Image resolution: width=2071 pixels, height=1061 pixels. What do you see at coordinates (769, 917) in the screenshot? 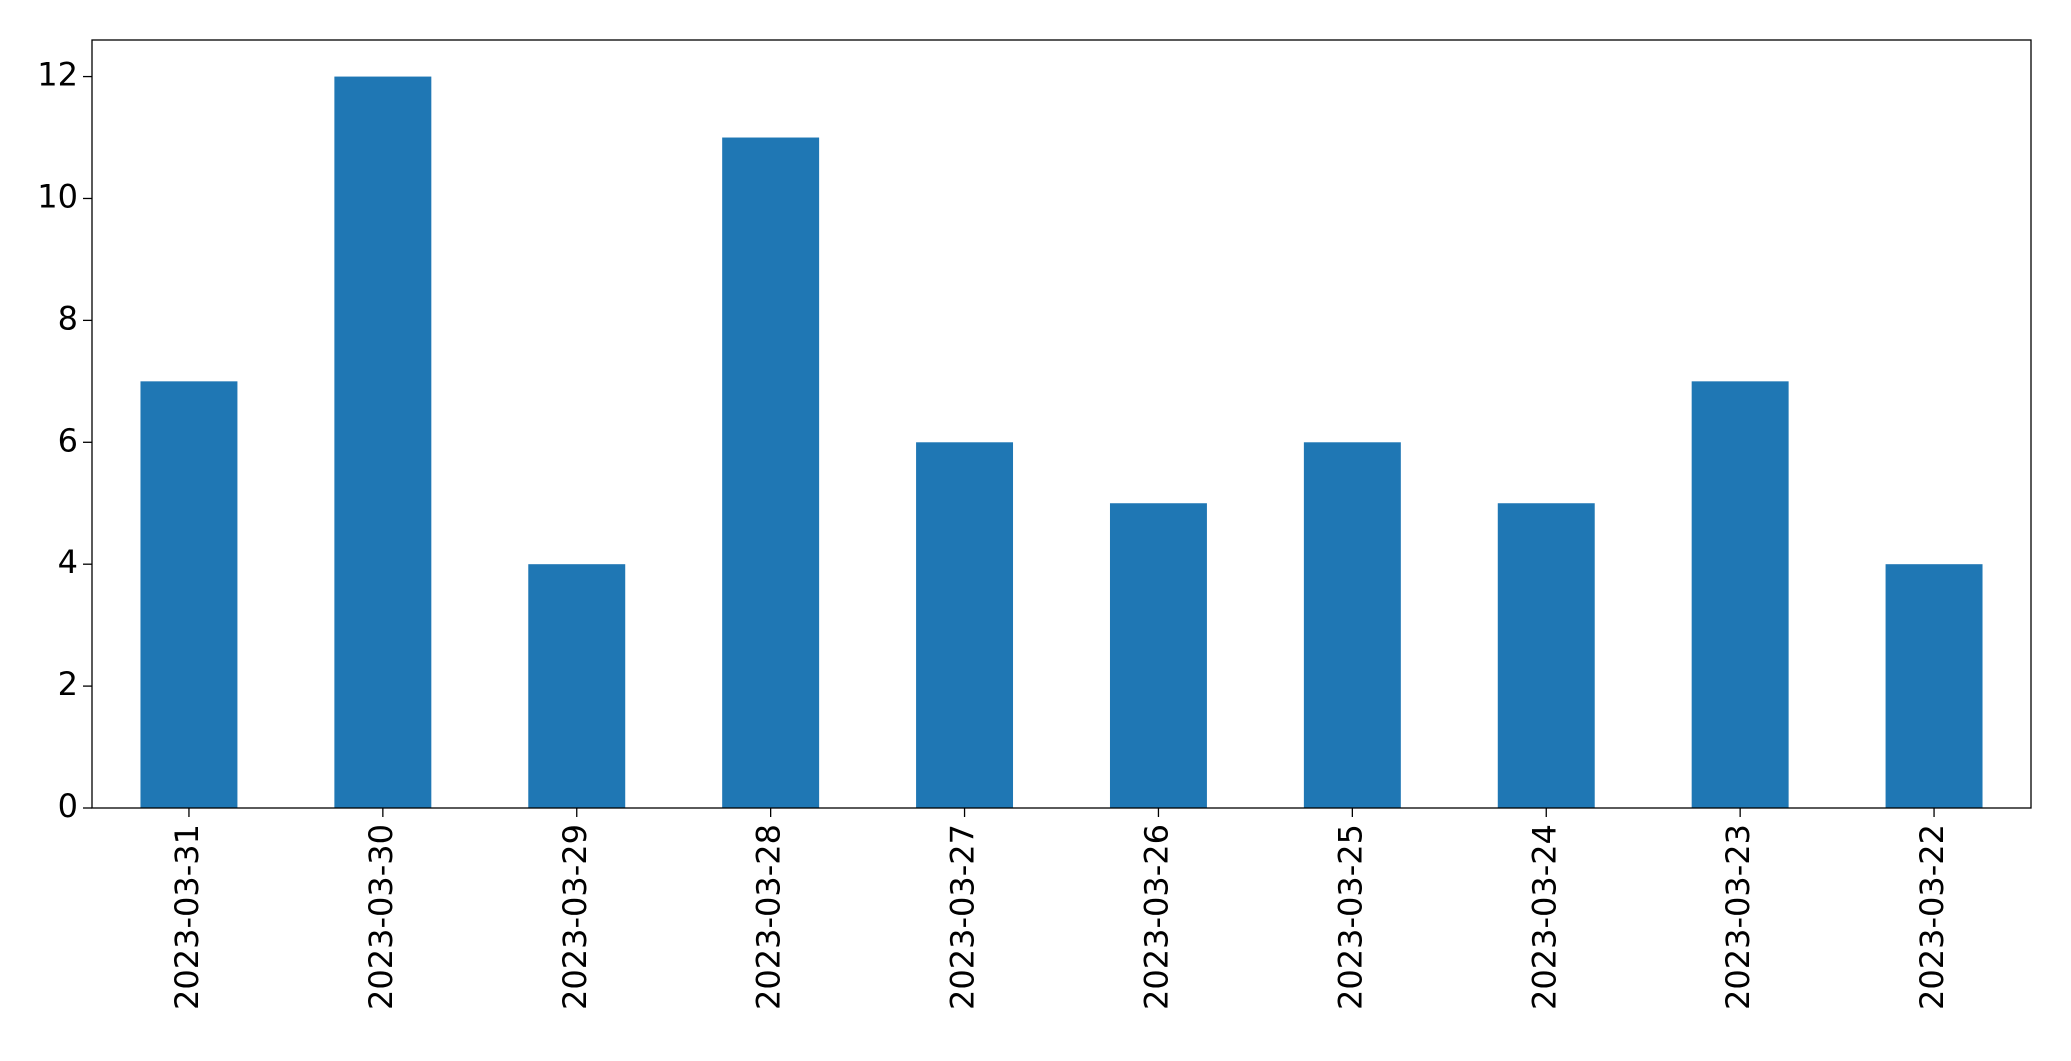
I see `x-tick-label: 2023-03-28` at bounding box center [769, 917].